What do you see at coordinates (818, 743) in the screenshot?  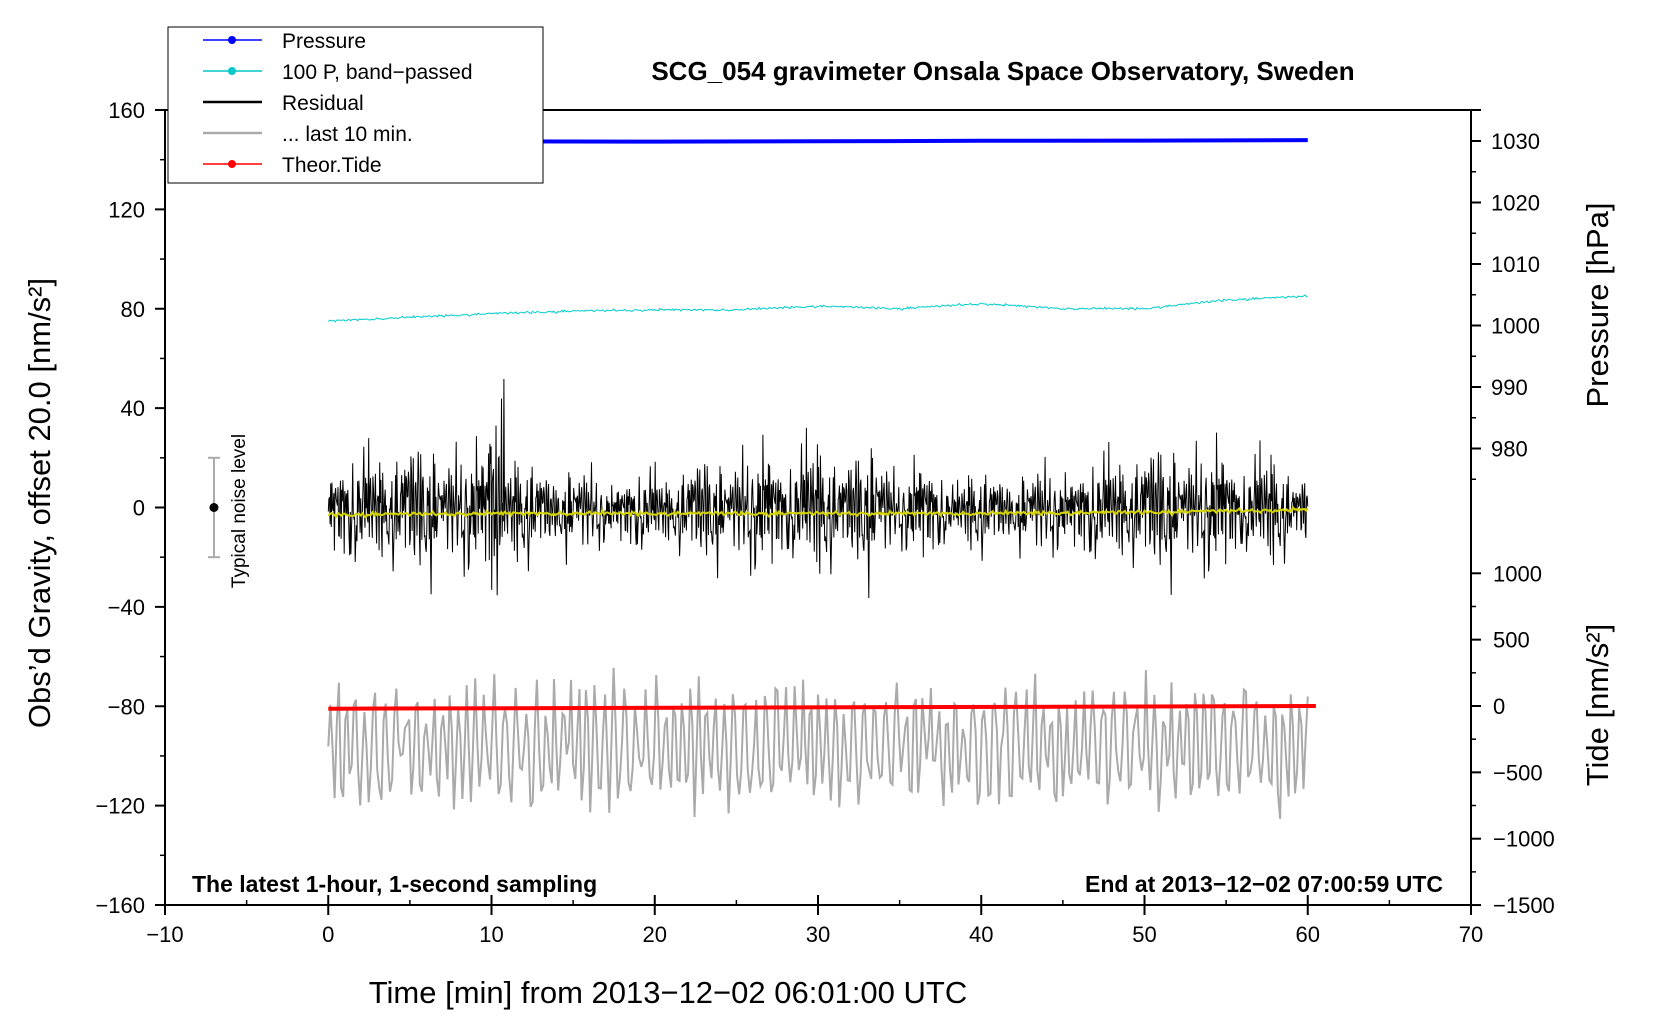 I see `series-last-10-min` at bounding box center [818, 743].